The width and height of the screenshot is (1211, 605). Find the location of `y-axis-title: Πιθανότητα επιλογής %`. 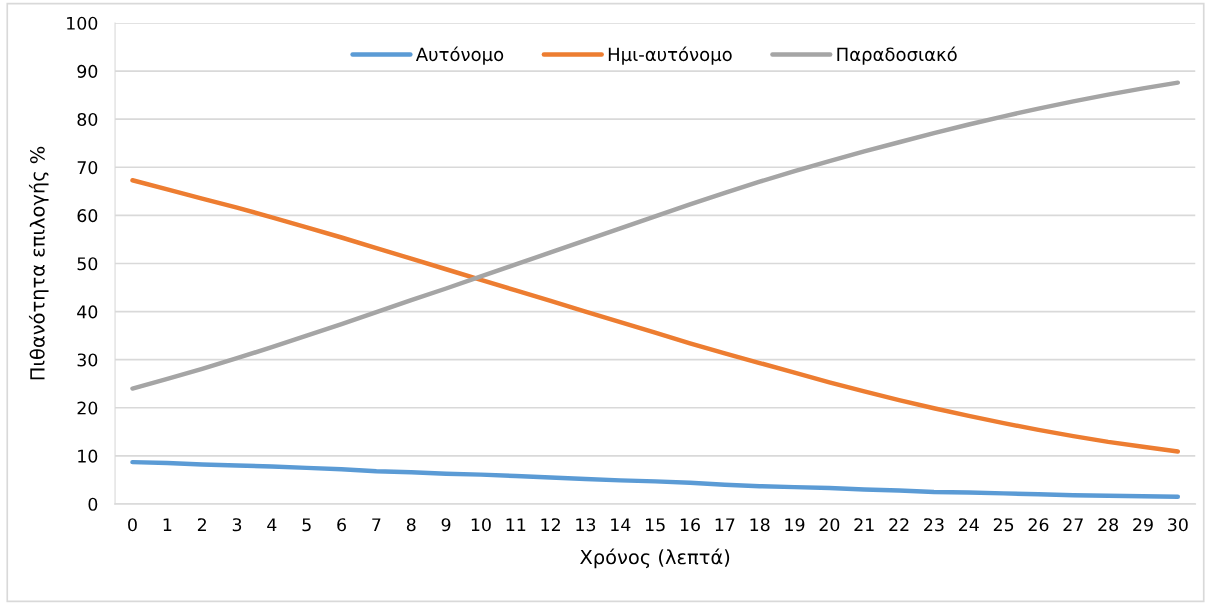

y-axis-title: Πιθανότητα επιλογής % is located at coordinates (38, 263).